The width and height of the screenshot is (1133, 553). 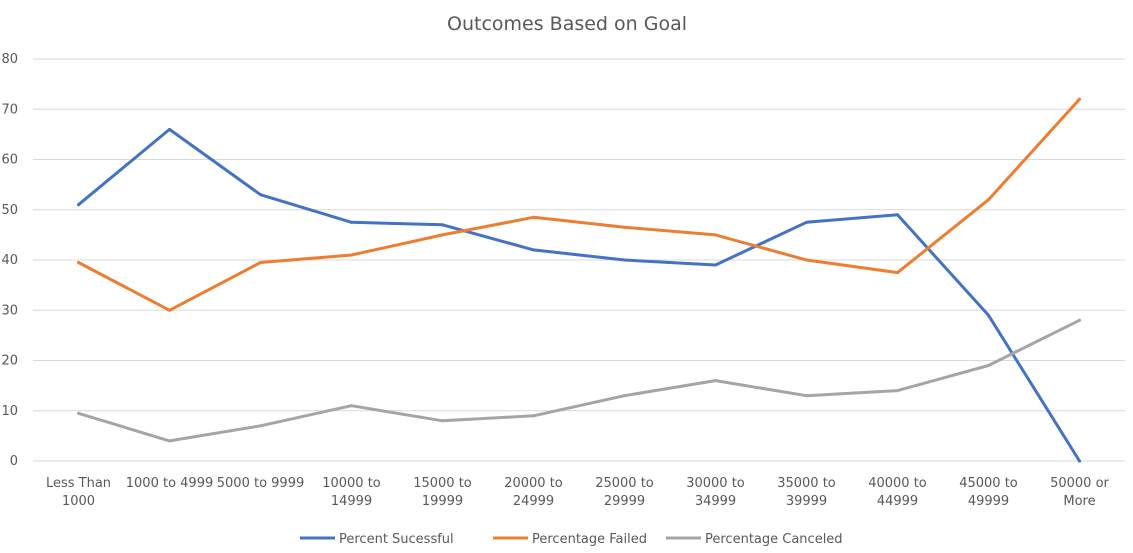 What do you see at coordinates (14, 461) in the screenshot?
I see `y-tick-label: 0` at bounding box center [14, 461].